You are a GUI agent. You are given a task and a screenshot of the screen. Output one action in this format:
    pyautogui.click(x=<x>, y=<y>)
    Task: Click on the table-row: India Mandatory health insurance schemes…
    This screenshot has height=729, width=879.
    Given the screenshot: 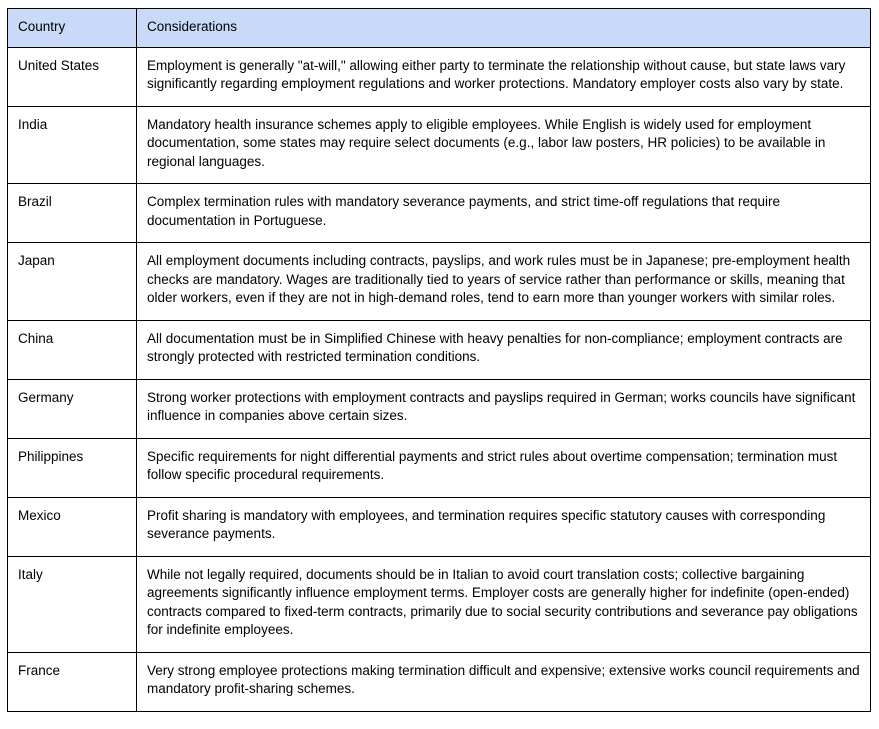 What is the action you would take?
    pyautogui.click(x=439, y=144)
    